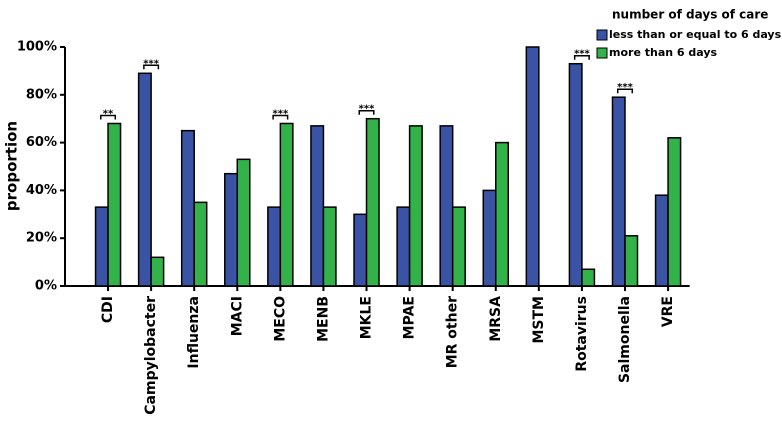 The width and height of the screenshot is (782, 424). I want to click on y-tick-label: 80%, so click(41, 94).